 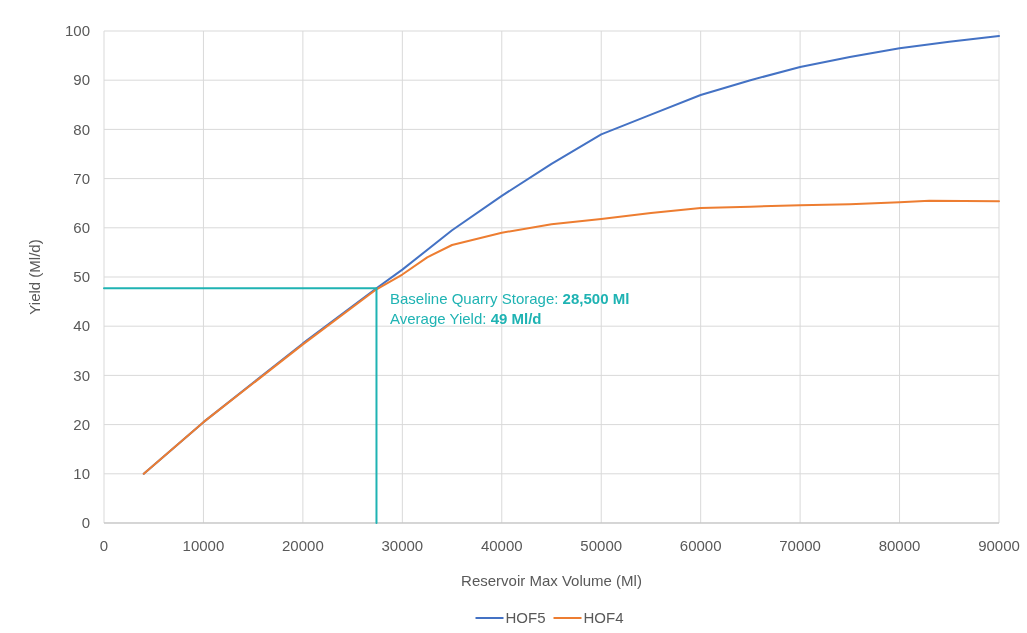 What do you see at coordinates (466, 318) in the screenshot?
I see `annotation: Average Yield: 49 Ml/d` at bounding box center [466, 318].